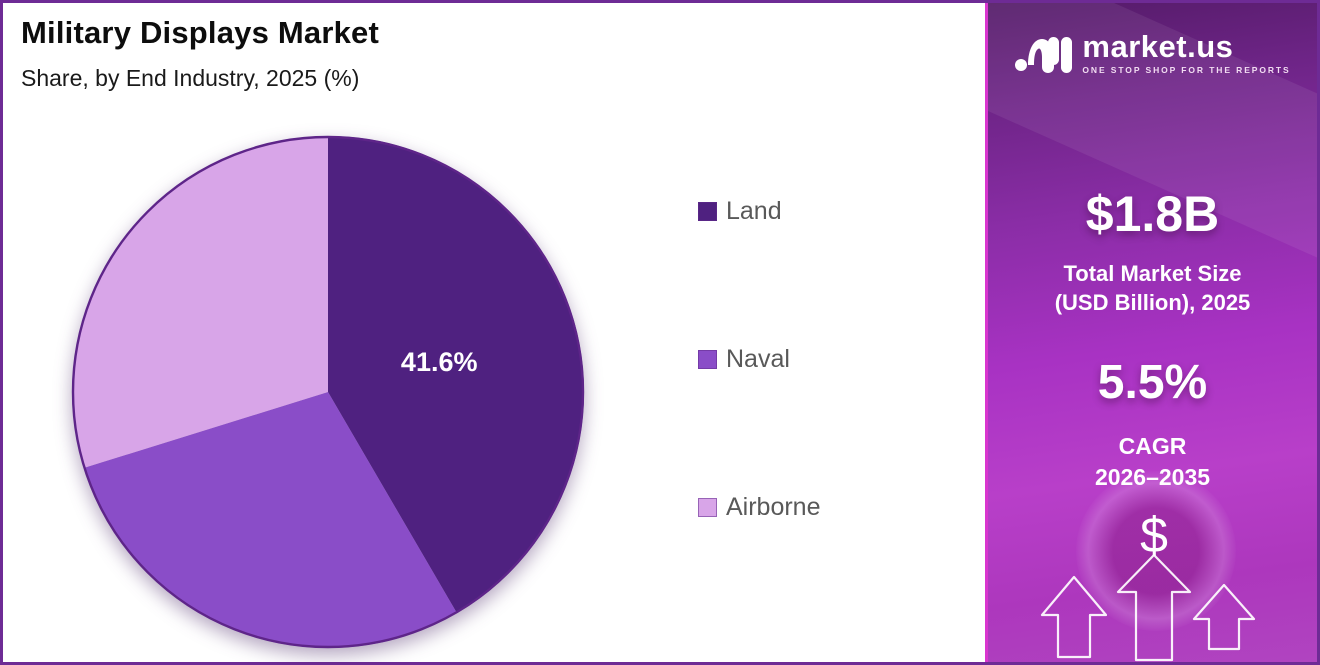 The height and width of the screenshot is (665, 1320). I want to click on pie-slice-naval, so click(270, 520).